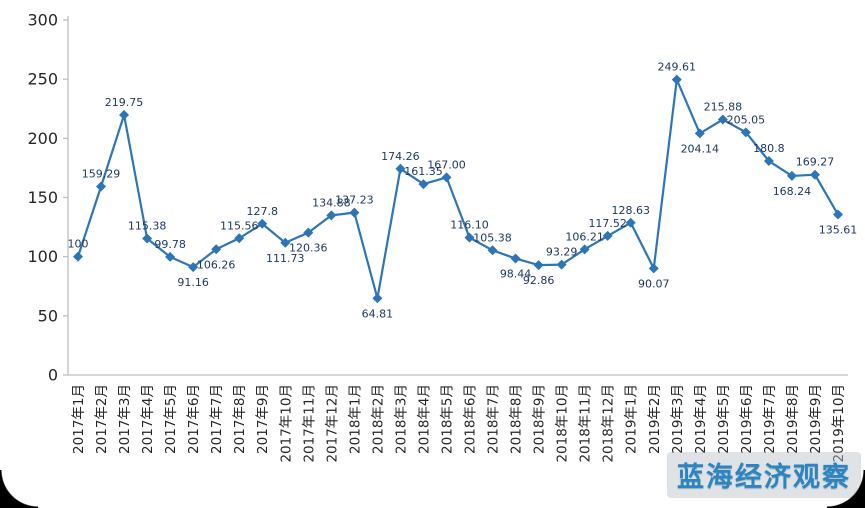 Image resolution: width=865 pixels, height=508 pixels. I want to click on svg-text: 2017年8月, so click(240, 419).